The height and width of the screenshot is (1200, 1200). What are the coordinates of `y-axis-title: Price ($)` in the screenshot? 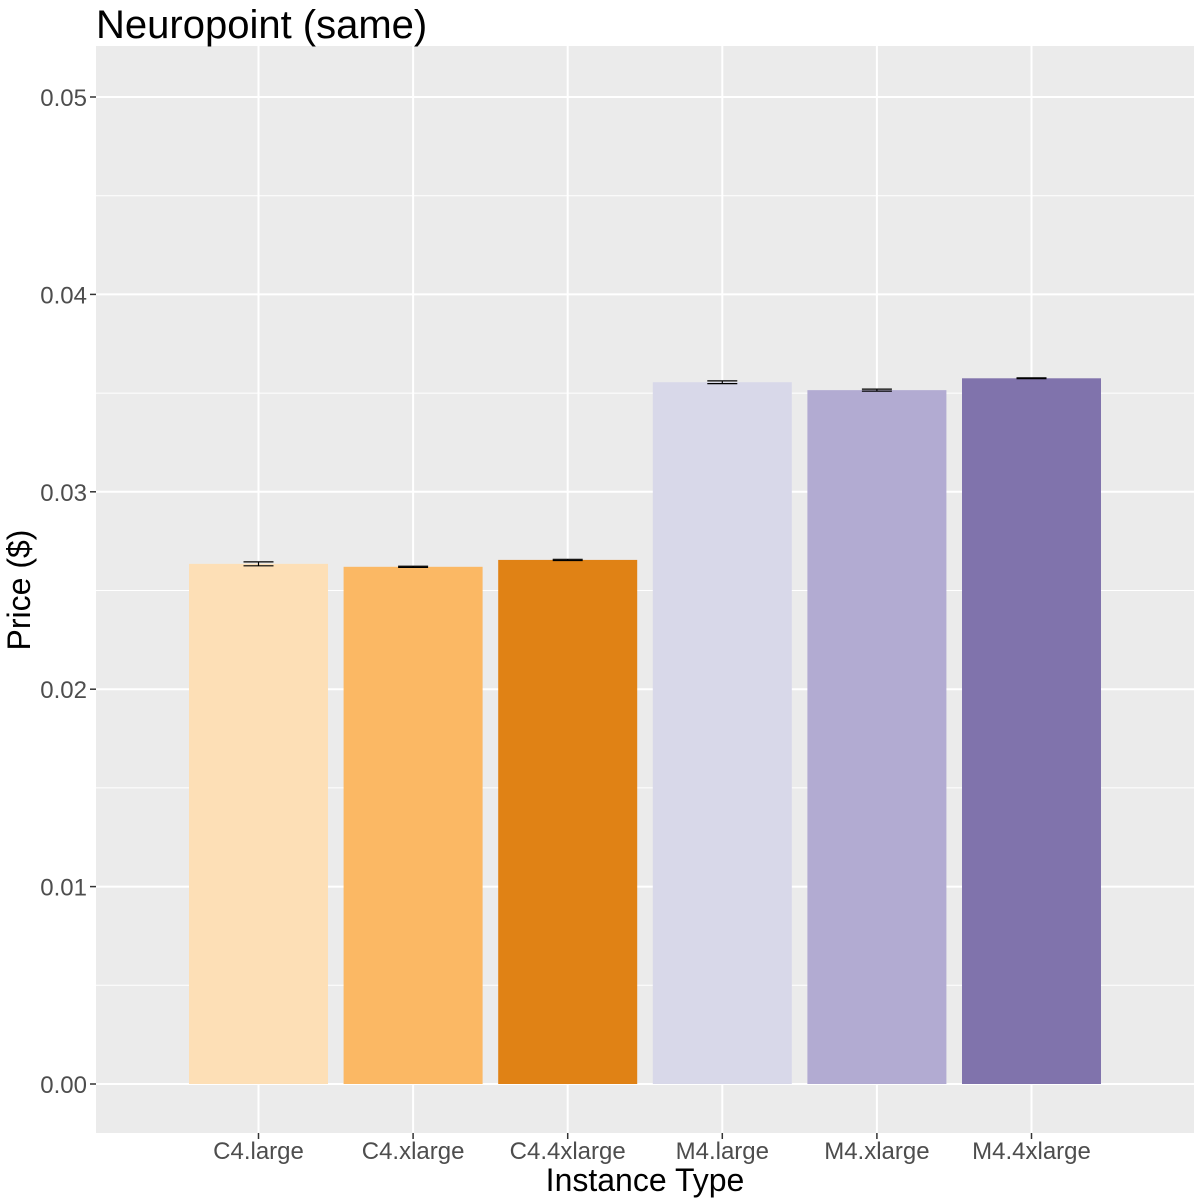 It's located at (19, 590).